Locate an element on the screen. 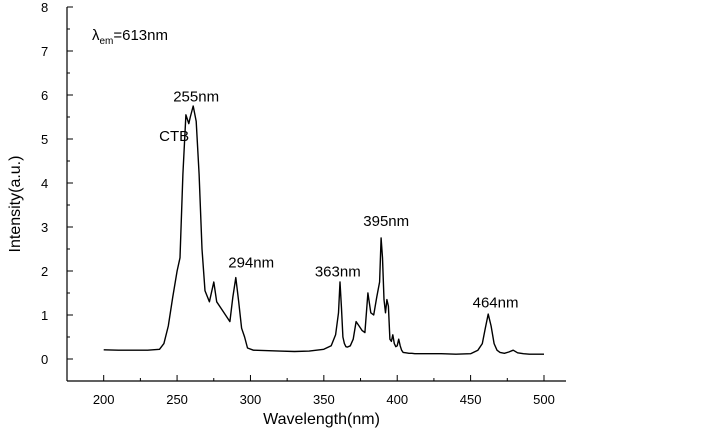 Image resolution: width=722 pixels, height=429 pixels. peak-annotation: 464nm is located at coordinates (496, 303).